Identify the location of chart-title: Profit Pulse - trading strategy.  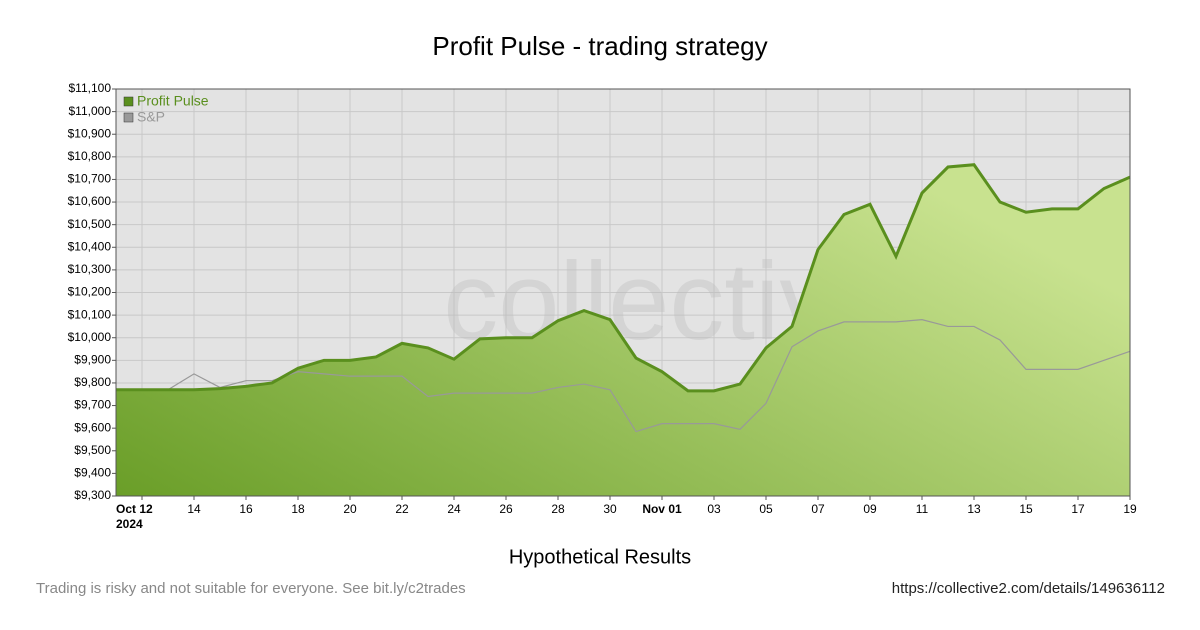
(599, 46).